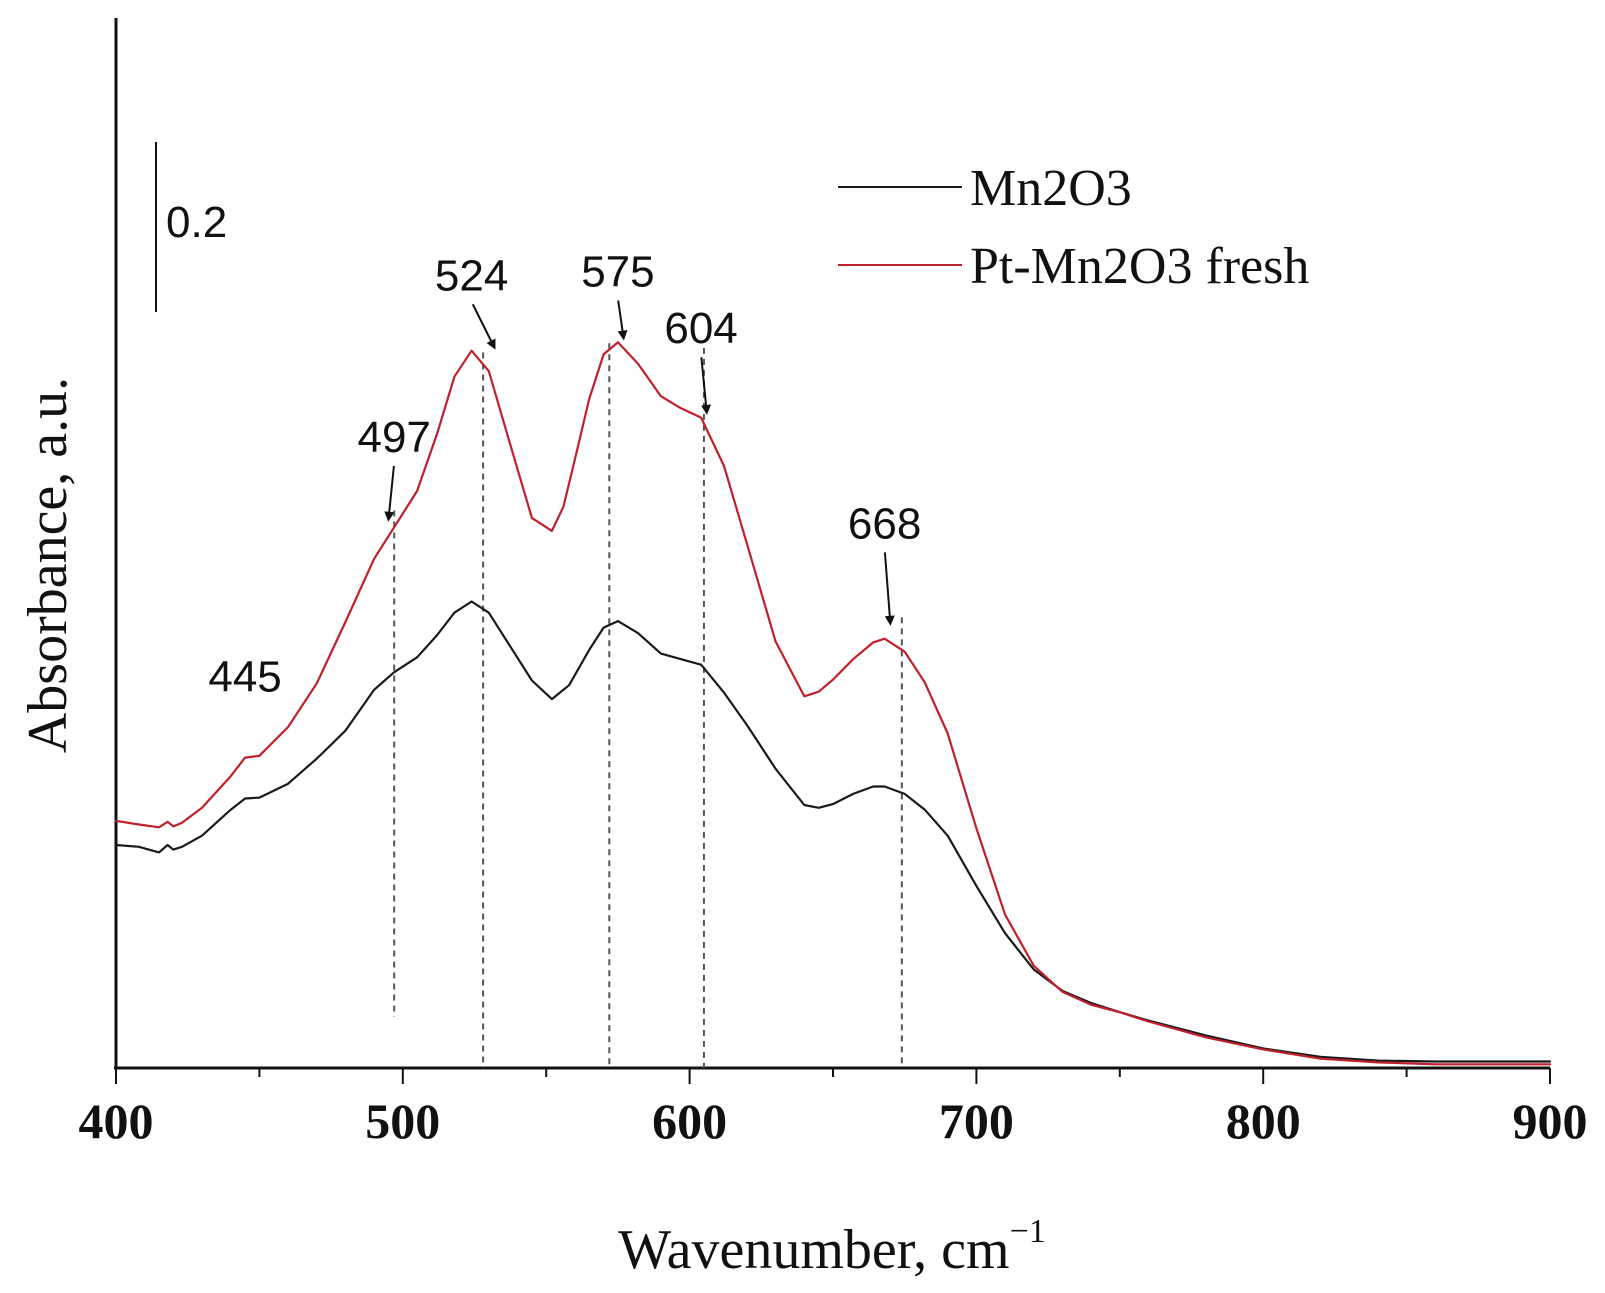 Image resolution: width=1605 pixels, height=1293 pixels. What do you see at coordinates (393, 437) in the screenshot?
I see `annotation-label-497: 497` at bounding box center [393, 437].